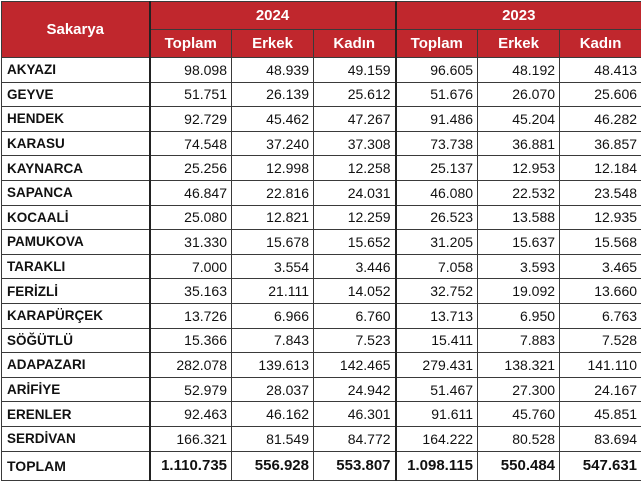 This screenshot has height=498, width=641. What do you see at coordinates (519, 340) in the screenshot?
I see `cell-erkek-2023: 7.883` at bounding box center [519, 340].